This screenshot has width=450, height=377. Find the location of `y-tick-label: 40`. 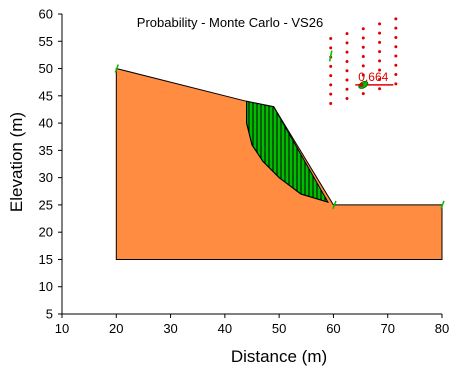

y-tick-label: 40 is located at coordinates (46, 123).